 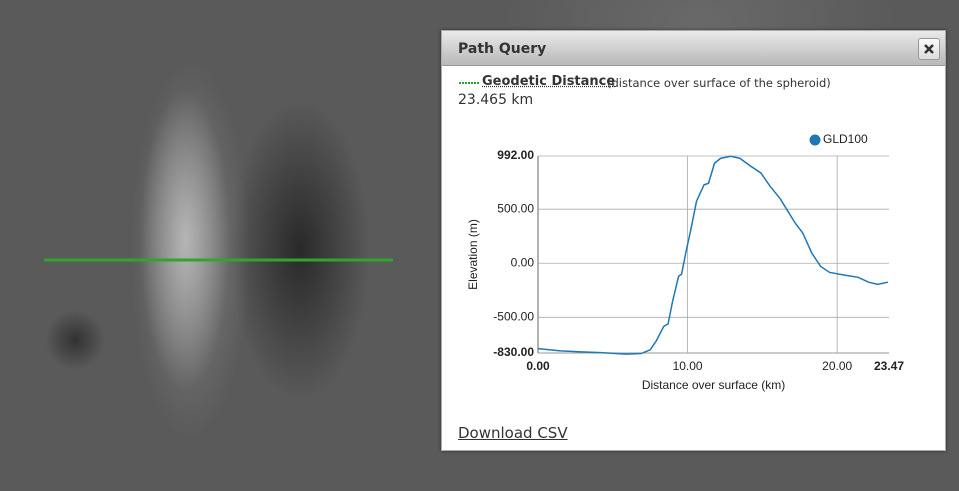 What do you see at coordinates (837, 366) in the screenshot?
I see `x-tick-label: 20.00` at bounding box center [837, 366].